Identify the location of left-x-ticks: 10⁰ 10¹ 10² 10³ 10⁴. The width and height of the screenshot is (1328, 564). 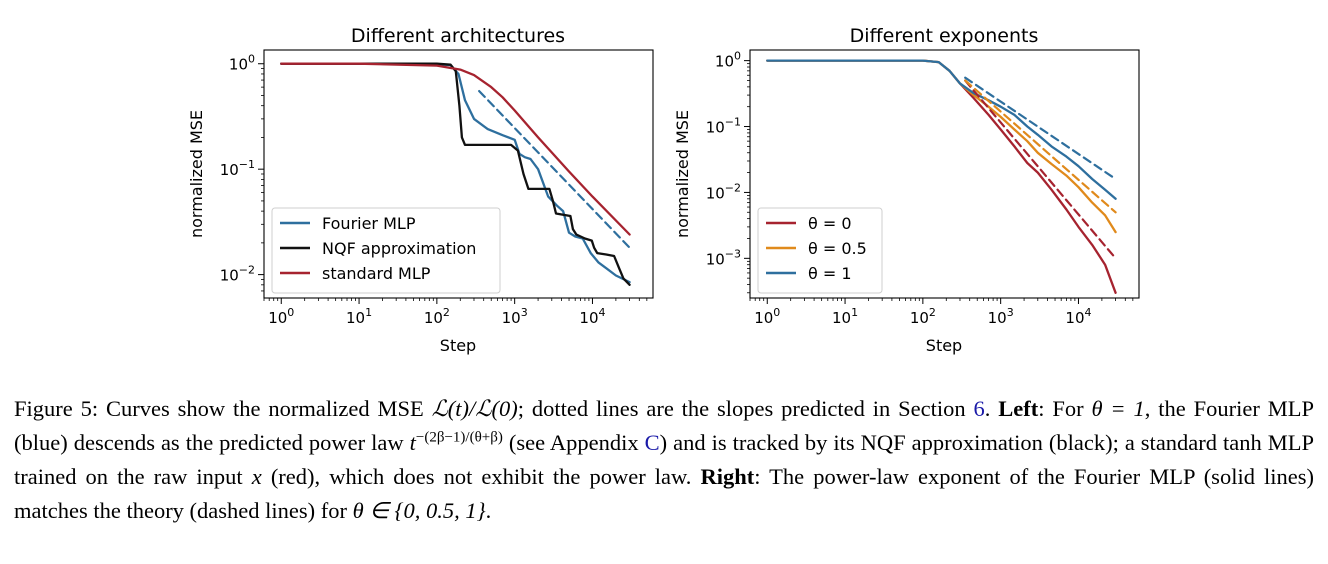
(455, 312).